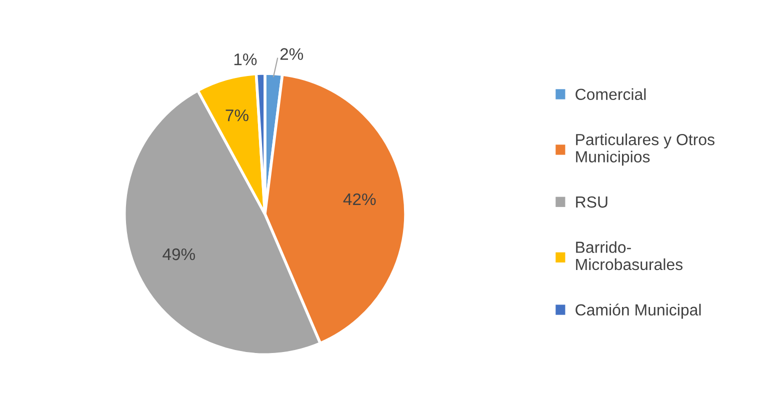  What do you see at coordinates (245, 60) in the screenshot?
I see `data-label: 1%` at bounding box center [245, 60].